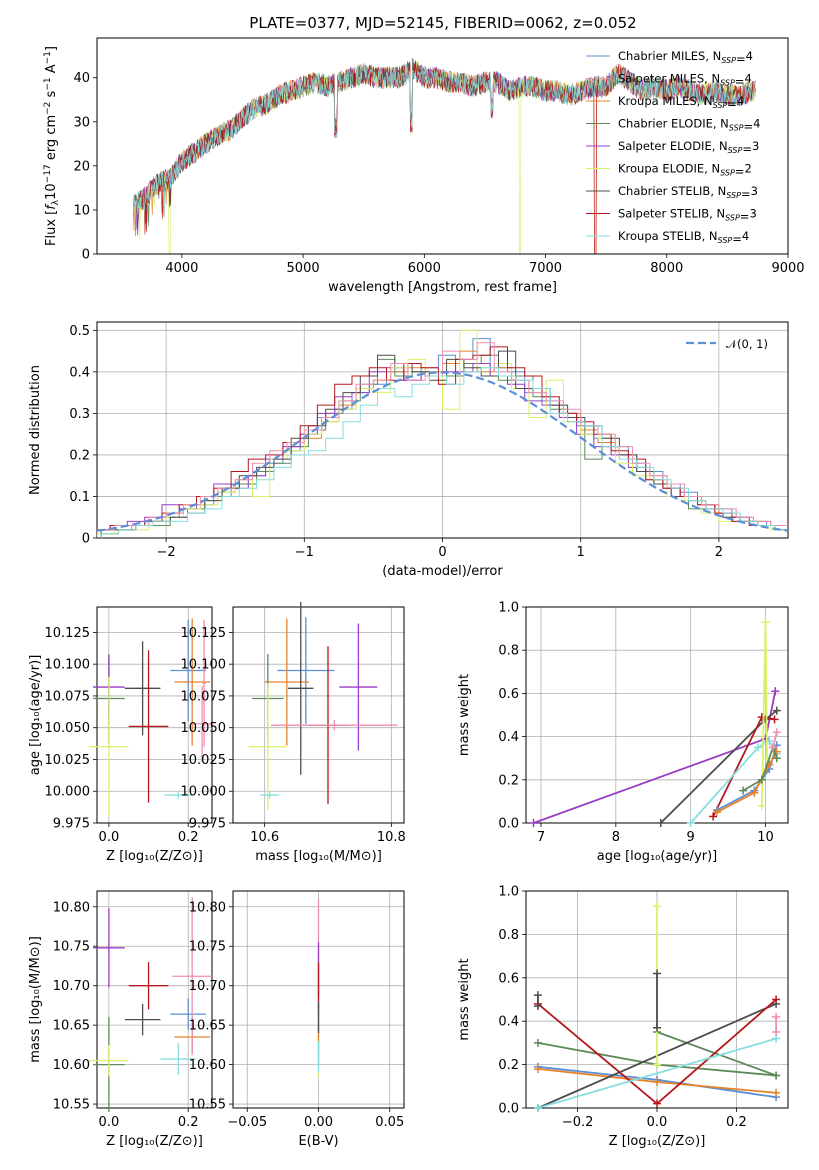  Describe the element at coordinates (508, 935) in the screenshot. I see `y-tick-label: 0.8` at that location.